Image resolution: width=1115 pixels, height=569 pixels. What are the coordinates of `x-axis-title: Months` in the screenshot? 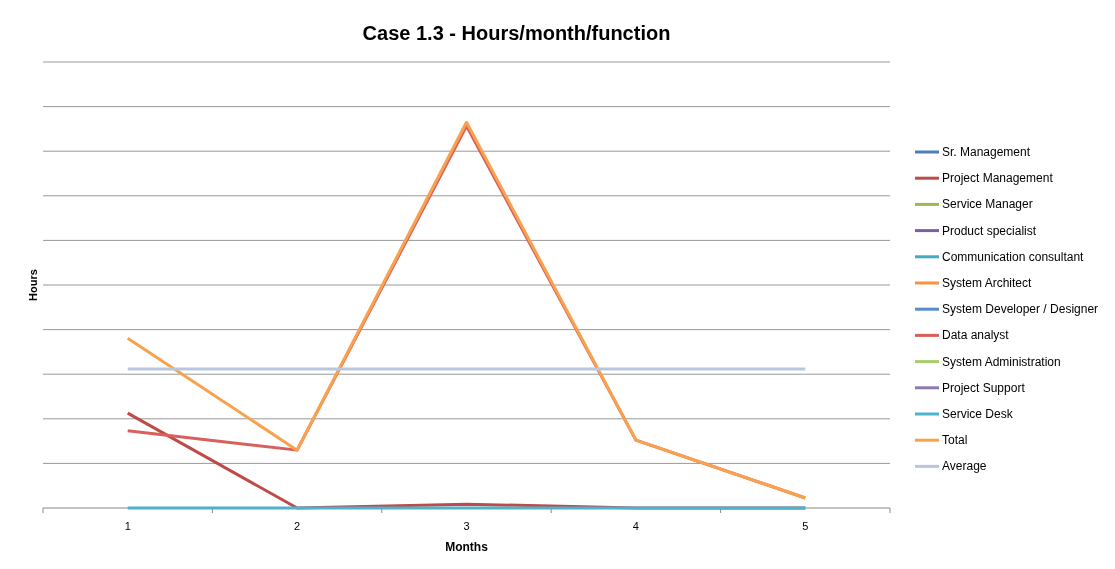 It's located at (467, 547).